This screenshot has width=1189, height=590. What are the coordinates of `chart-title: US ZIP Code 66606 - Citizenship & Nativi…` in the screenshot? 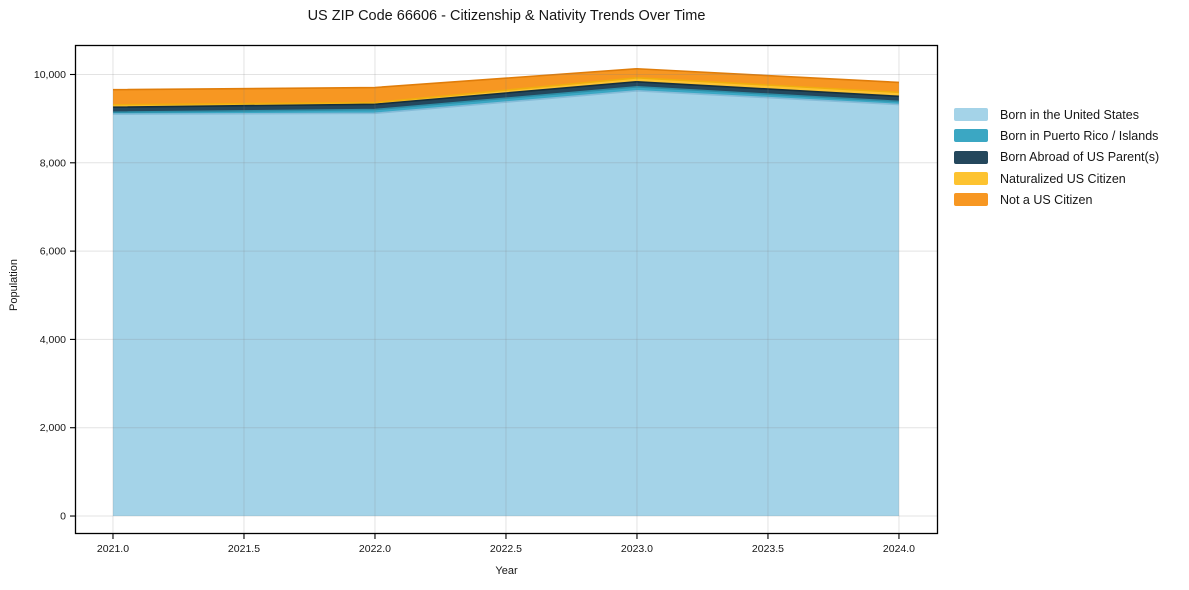 It's located at (506, 16).